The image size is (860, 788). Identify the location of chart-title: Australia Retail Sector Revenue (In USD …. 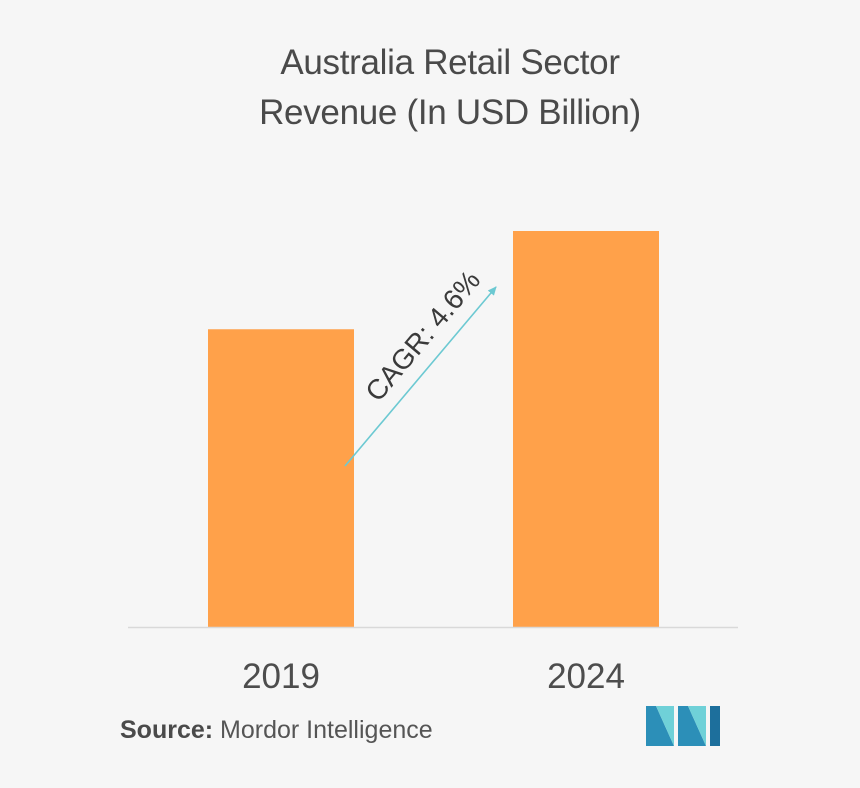
(430, 88).